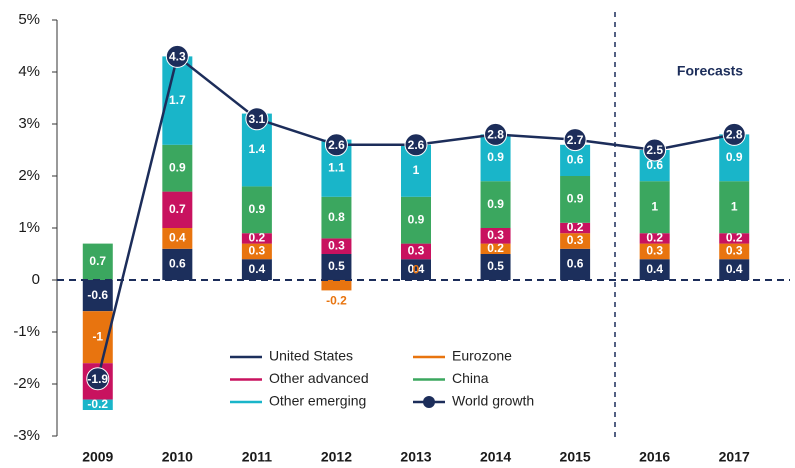 This screenshot has height=468, width=795. Describe the element at coordinates (29, 123) in the screenshot. I see `y-tick-label: 3%` at that location.